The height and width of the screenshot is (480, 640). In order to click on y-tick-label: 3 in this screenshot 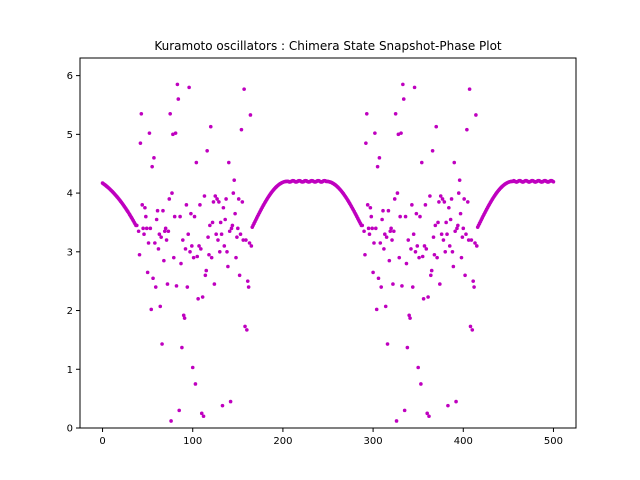, I will do `click(70, 252)`.